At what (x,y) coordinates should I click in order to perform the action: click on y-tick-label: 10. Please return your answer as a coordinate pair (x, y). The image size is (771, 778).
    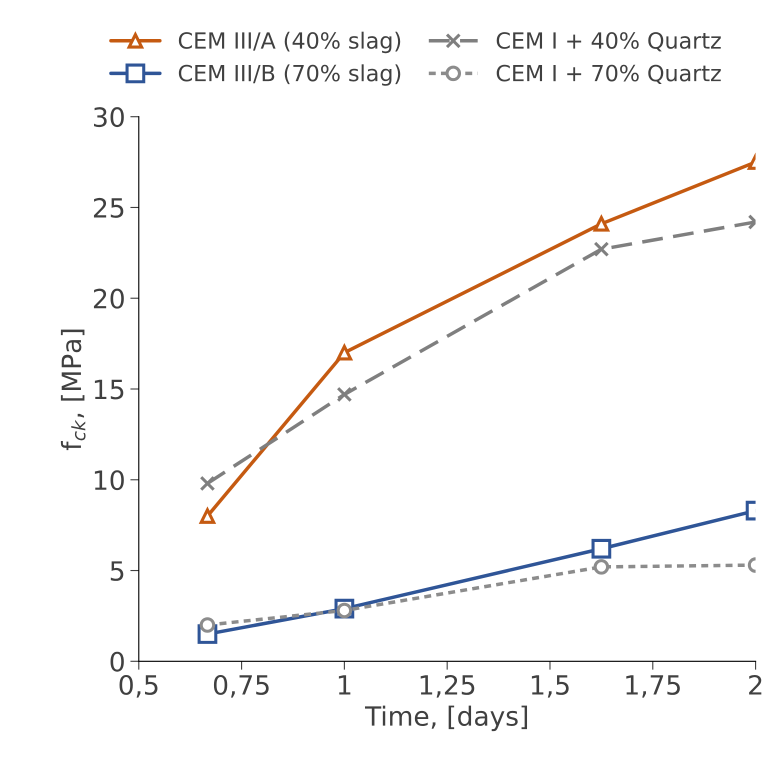
    Looking at the image, I should click on (109, 480).